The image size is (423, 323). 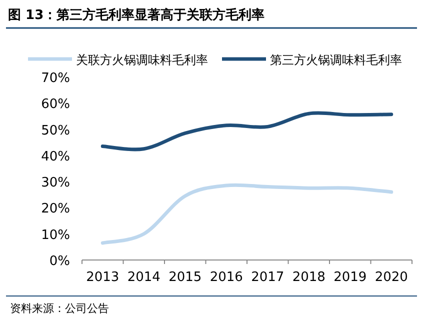 I want to click on y-tick-label: 20%, so click(x=55, y=209).